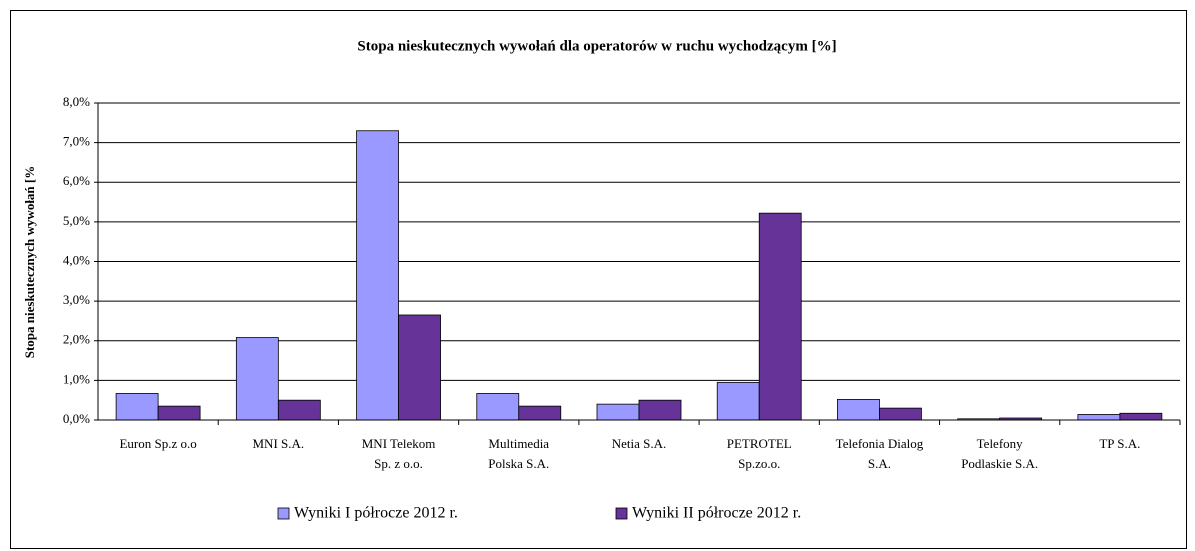 This screenshot has width=1195, height=551. I want to click on legend-label: Wyniki II półrocze 2012 r., so click(716, 513).